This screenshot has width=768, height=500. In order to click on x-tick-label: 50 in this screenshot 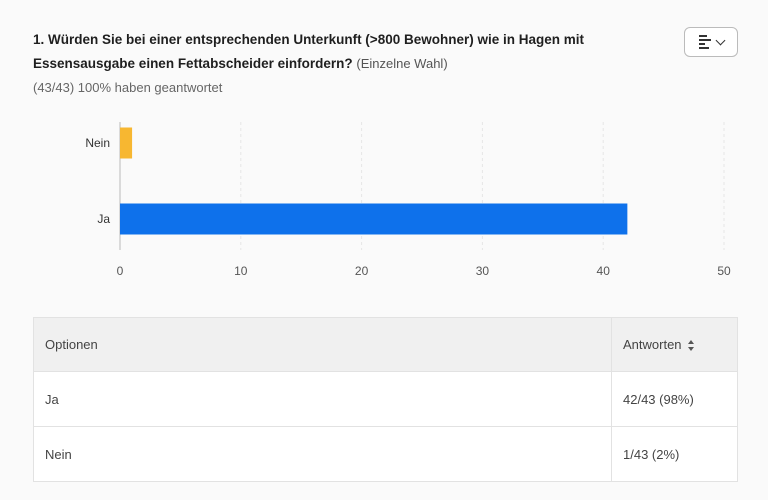, I will do `click(724, 271)`.